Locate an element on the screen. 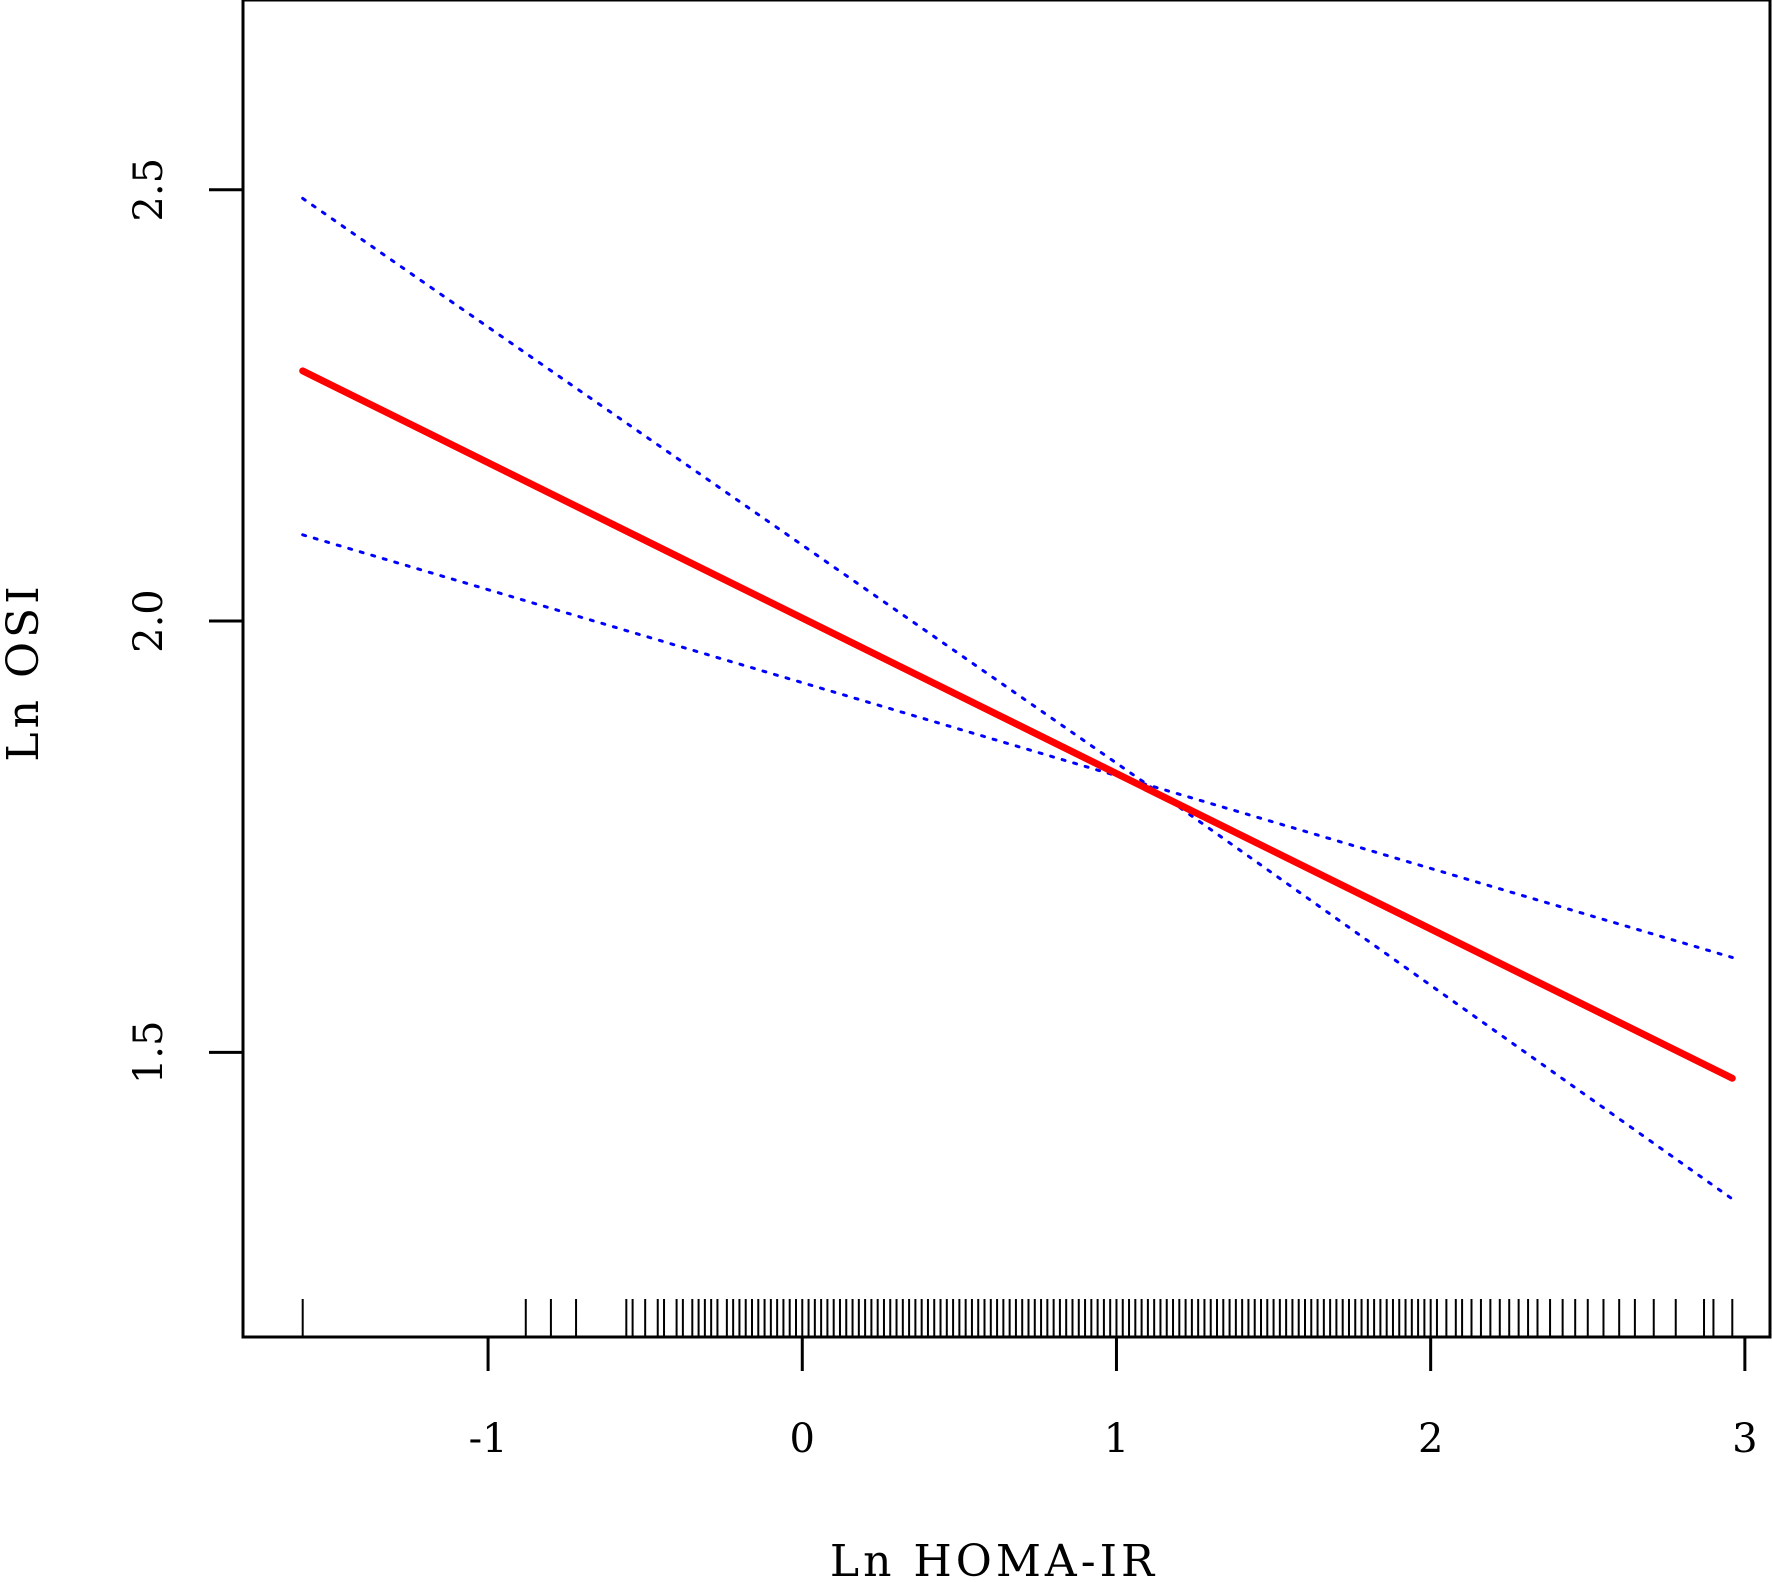 This screenshot has height=1582, width=1772. y-tick-label: 2.5 is located at coordinates (149, 190).